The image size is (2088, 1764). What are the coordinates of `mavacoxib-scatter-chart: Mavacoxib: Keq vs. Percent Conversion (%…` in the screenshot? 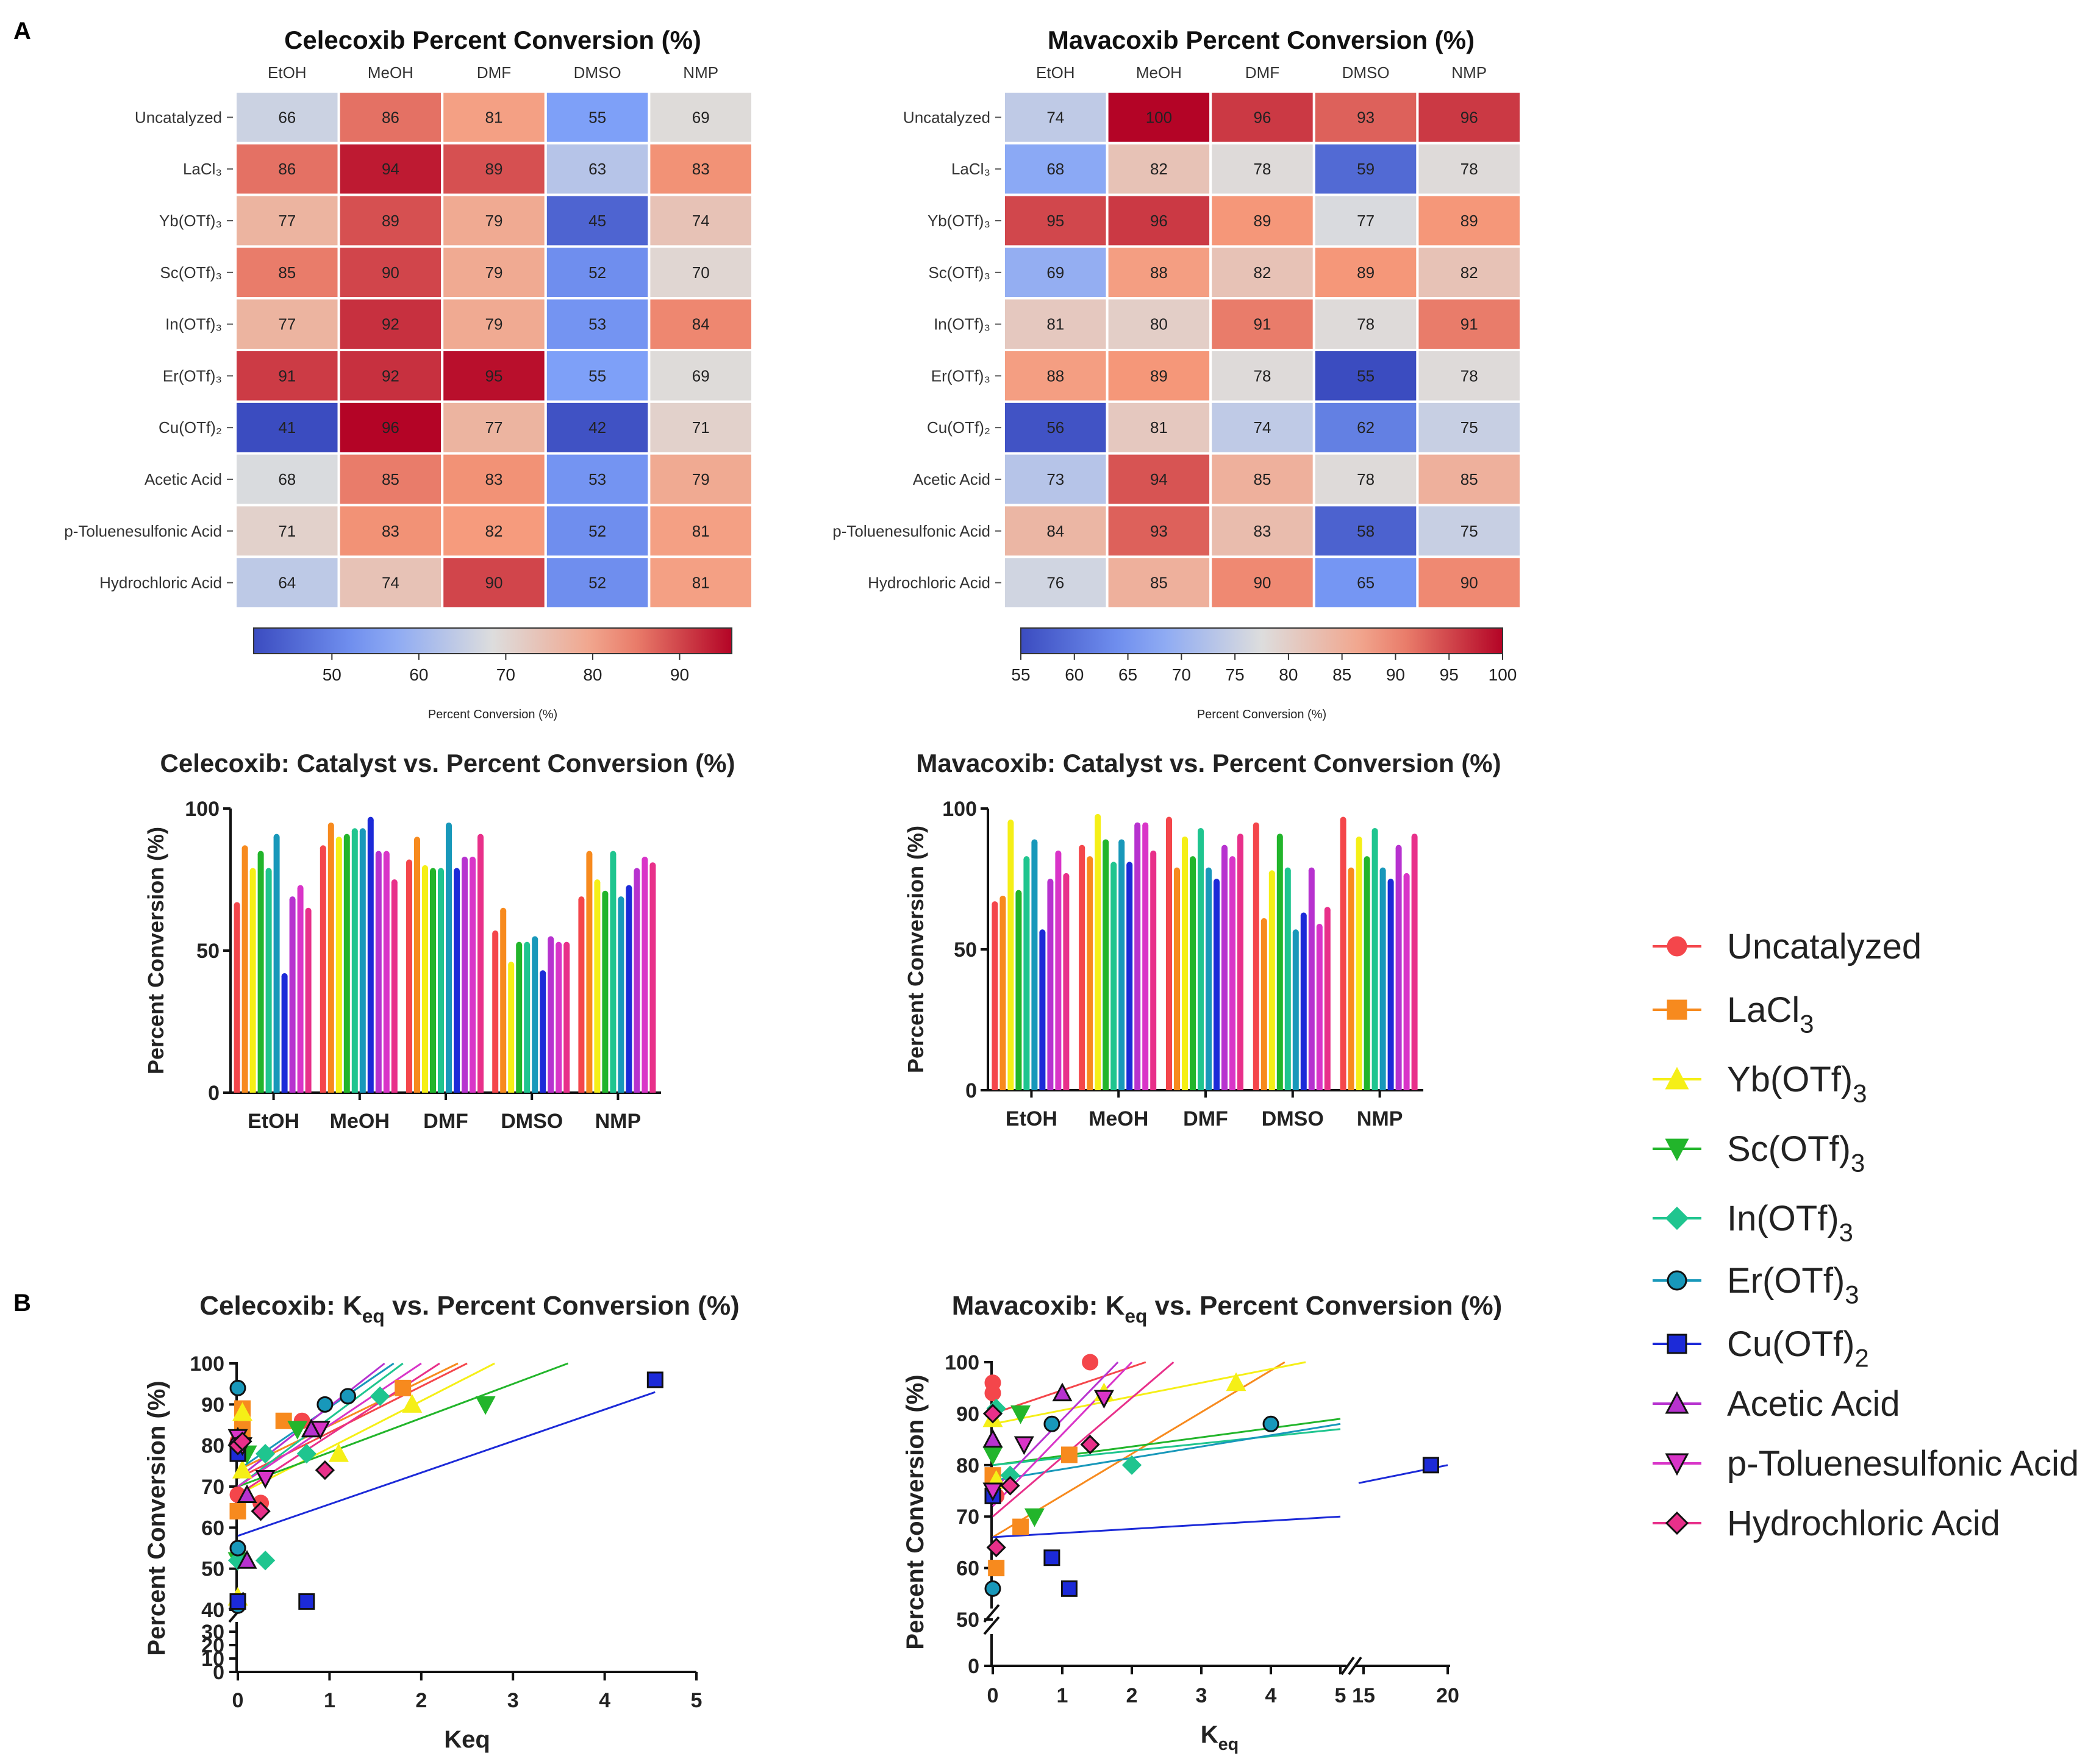 It's located at (1202, 1522).